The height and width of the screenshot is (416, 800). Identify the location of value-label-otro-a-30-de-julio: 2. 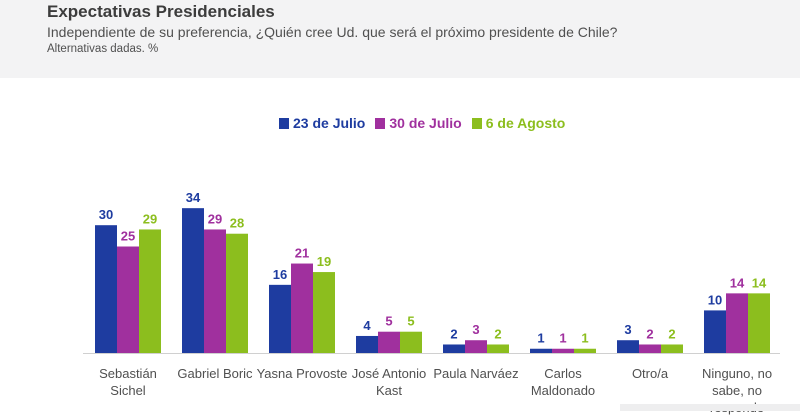
(649, 333).